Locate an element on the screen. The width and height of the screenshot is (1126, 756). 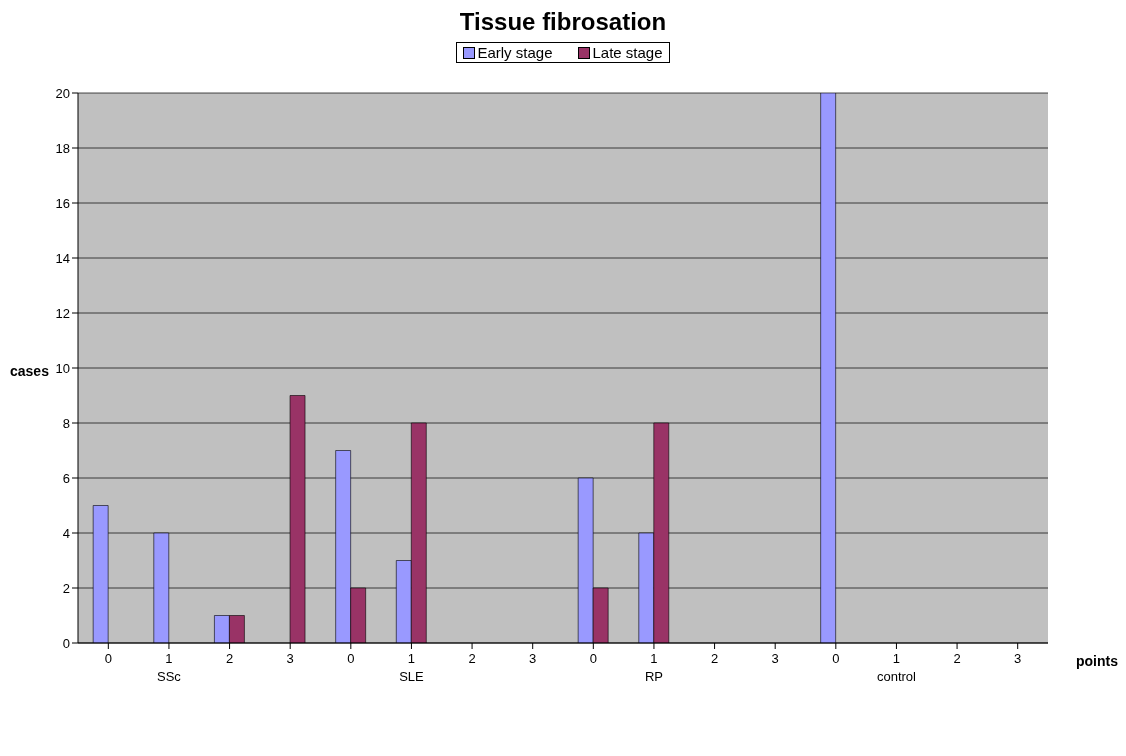
text: SSc is located at coordinates (169, 676).